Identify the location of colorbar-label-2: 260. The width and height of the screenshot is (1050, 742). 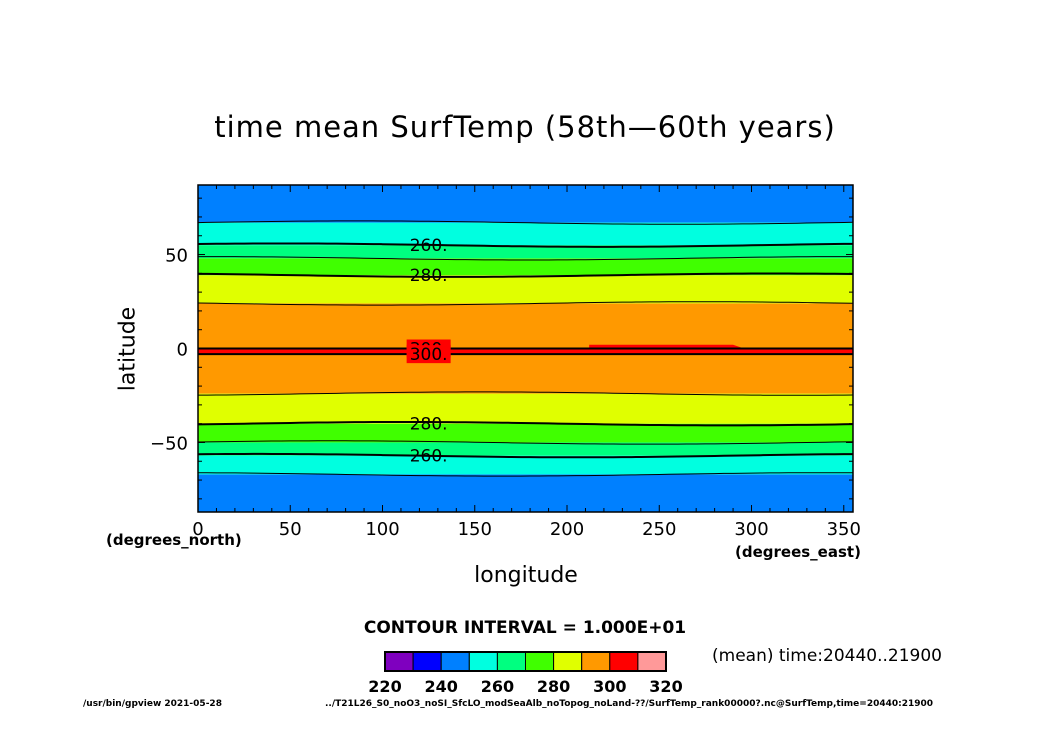
(497, 686).